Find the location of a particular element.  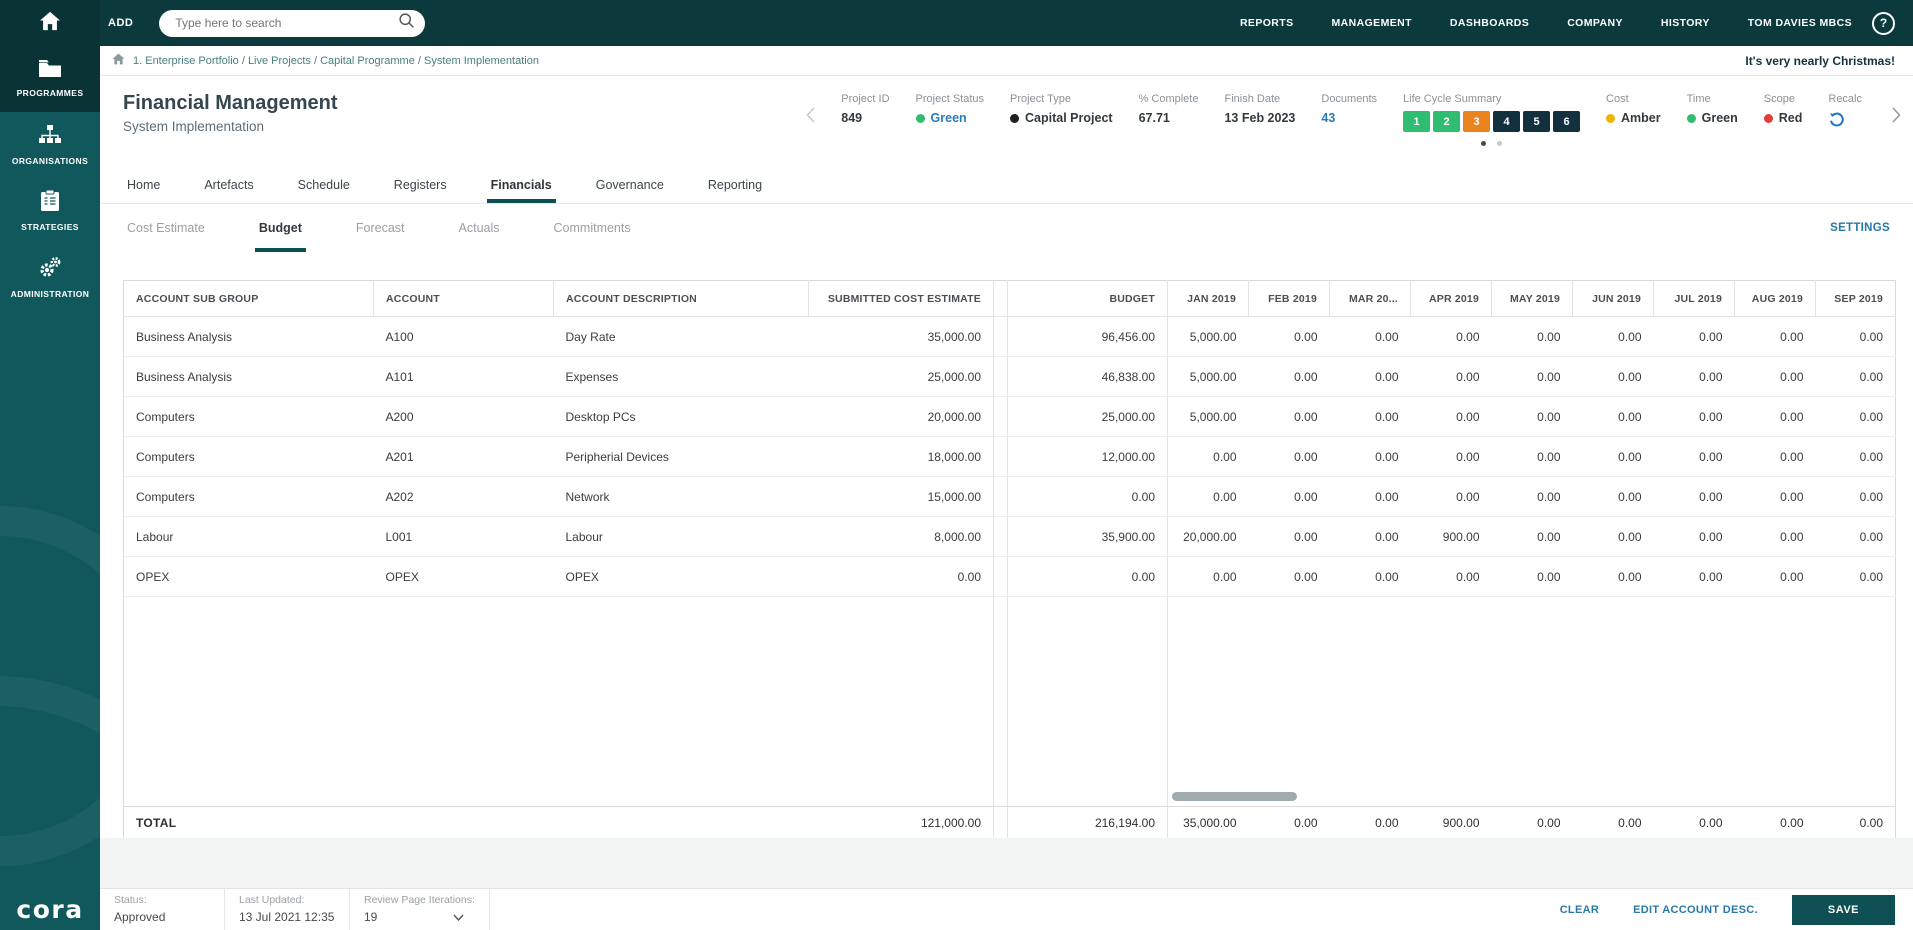

subtab-forecast: Forecast is located at coordinates (380, 228).